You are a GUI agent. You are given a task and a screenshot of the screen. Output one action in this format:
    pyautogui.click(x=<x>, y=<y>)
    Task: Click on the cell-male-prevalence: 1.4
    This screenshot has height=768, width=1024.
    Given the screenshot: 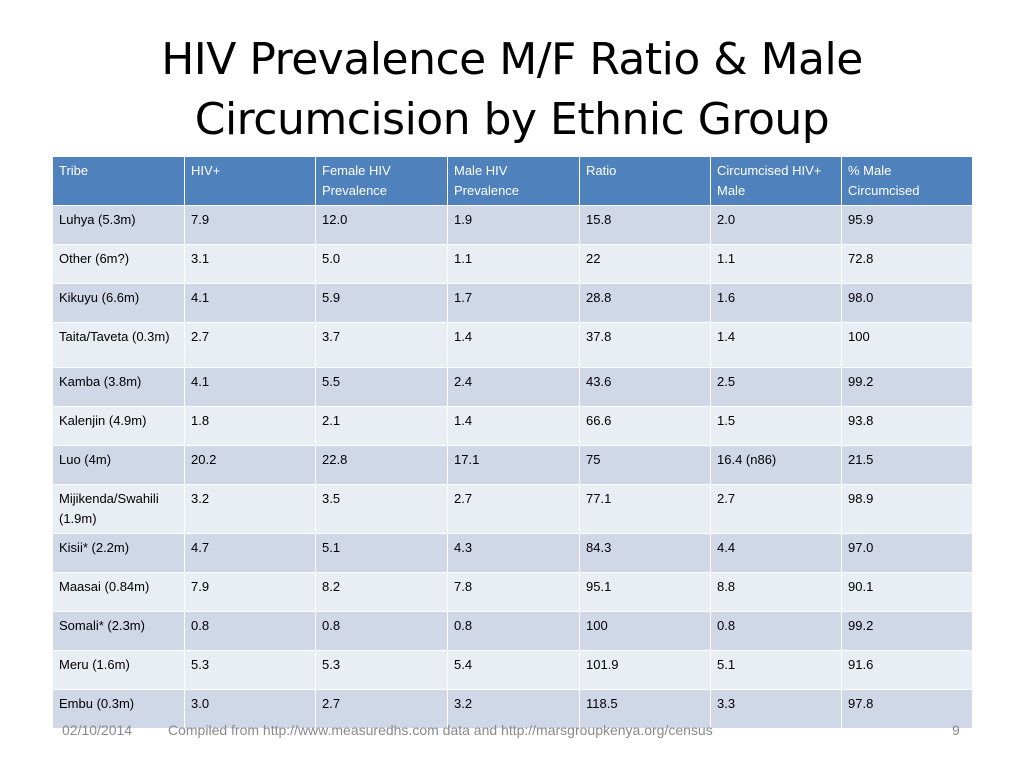 What is the action you would take?
    pyautogui.click(x=513, y=426)
    